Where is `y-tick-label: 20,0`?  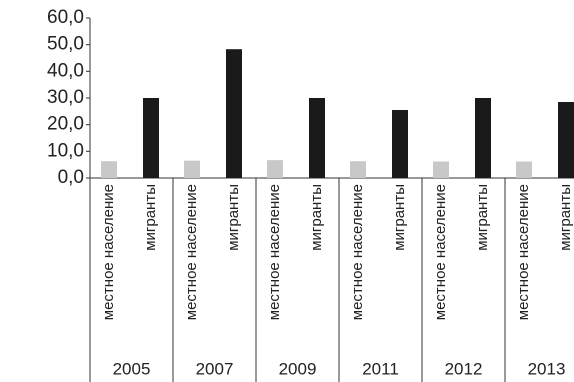 y-tick-label: 20,0 is located at coordinates (65, 124).